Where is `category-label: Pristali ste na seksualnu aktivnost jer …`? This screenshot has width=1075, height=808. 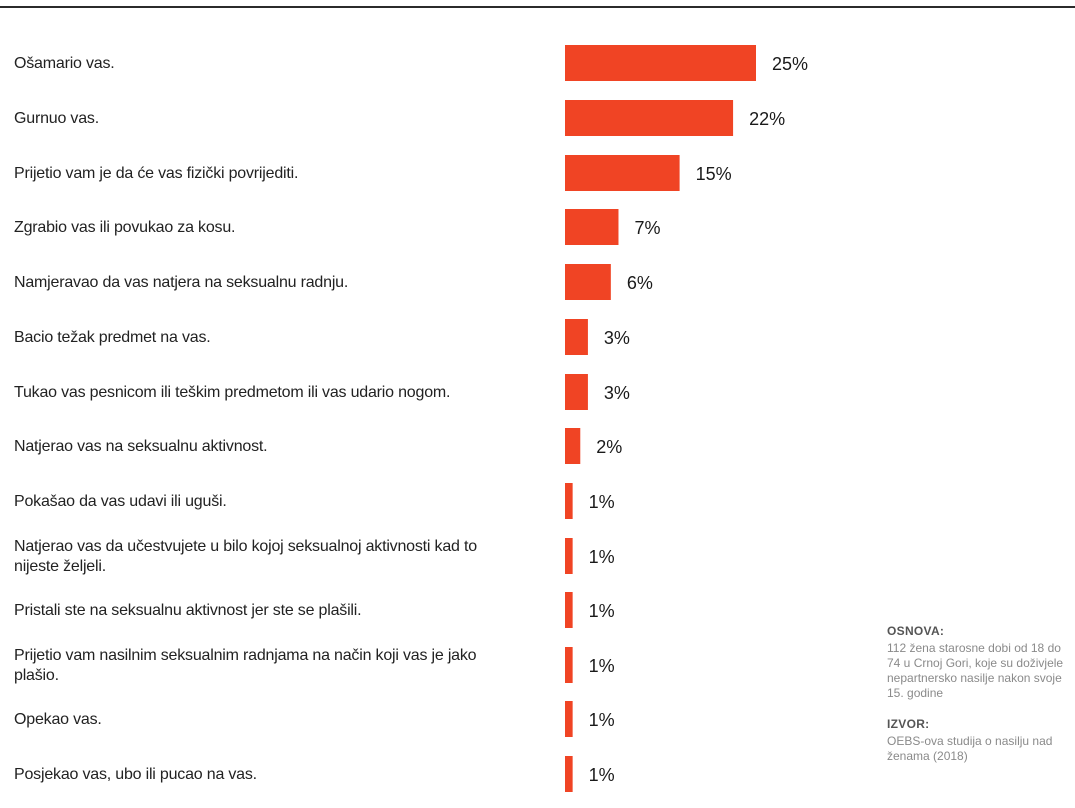 category-label: Pristali ste na seksualnu aktivnost jer … is located at coordinates (187, 610).